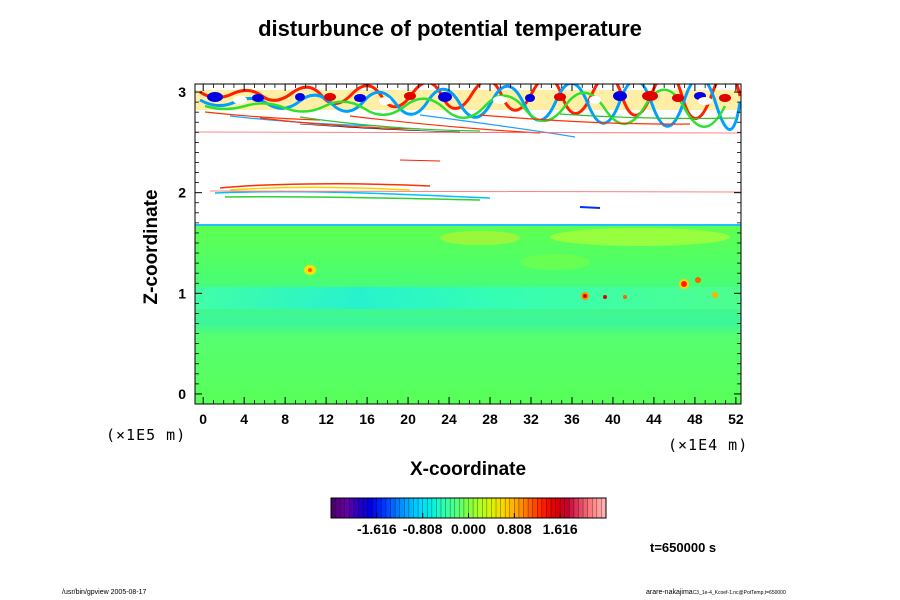 Image resolution: width=900 pixels, height=600 pixels. What do you see at coordinates (739, 593) in the screenshot?
I see `footer-right-sub: C3_1e-4_Kcoef-1.nc@PotTemp,t=650000` at bounding box center [739, 593].